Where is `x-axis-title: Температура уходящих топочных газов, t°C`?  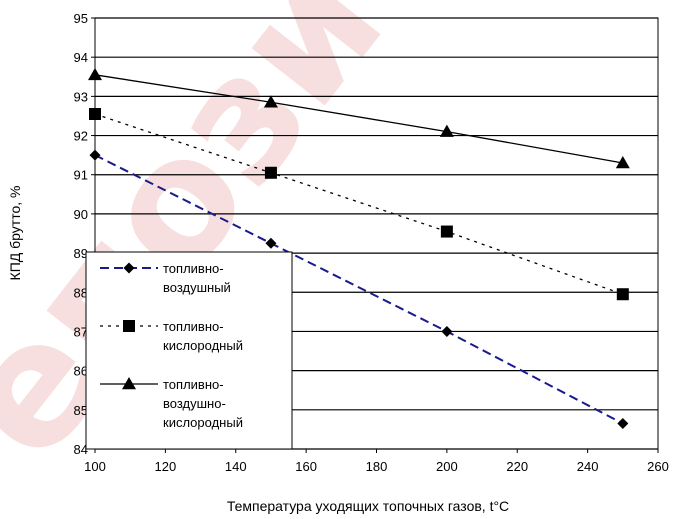 x-axis-title: Температура уходящих топочных газов, t°C is located at coordinates (368, 506).